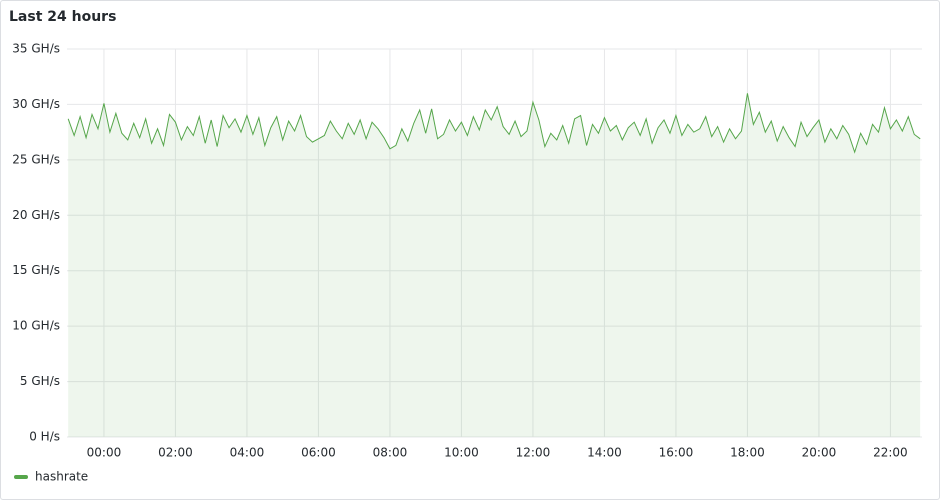 The width and height of the screenshot is (940, 500). I want to click on x-tick-label: 14:00, so click(604, 453).